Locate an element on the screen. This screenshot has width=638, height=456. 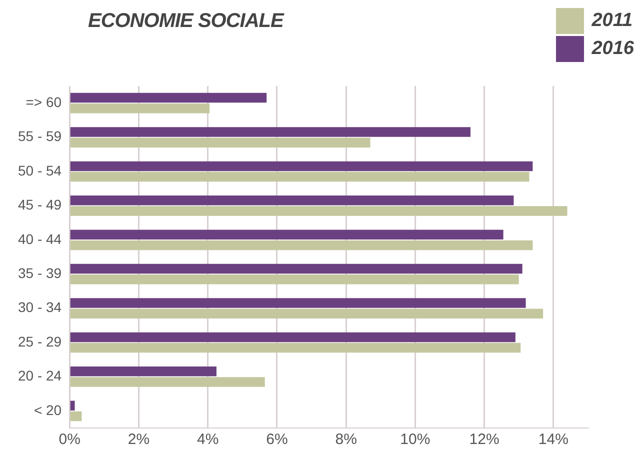
chart-title: ECONOMIE SOCIALE is located at coordinates (186, 21).